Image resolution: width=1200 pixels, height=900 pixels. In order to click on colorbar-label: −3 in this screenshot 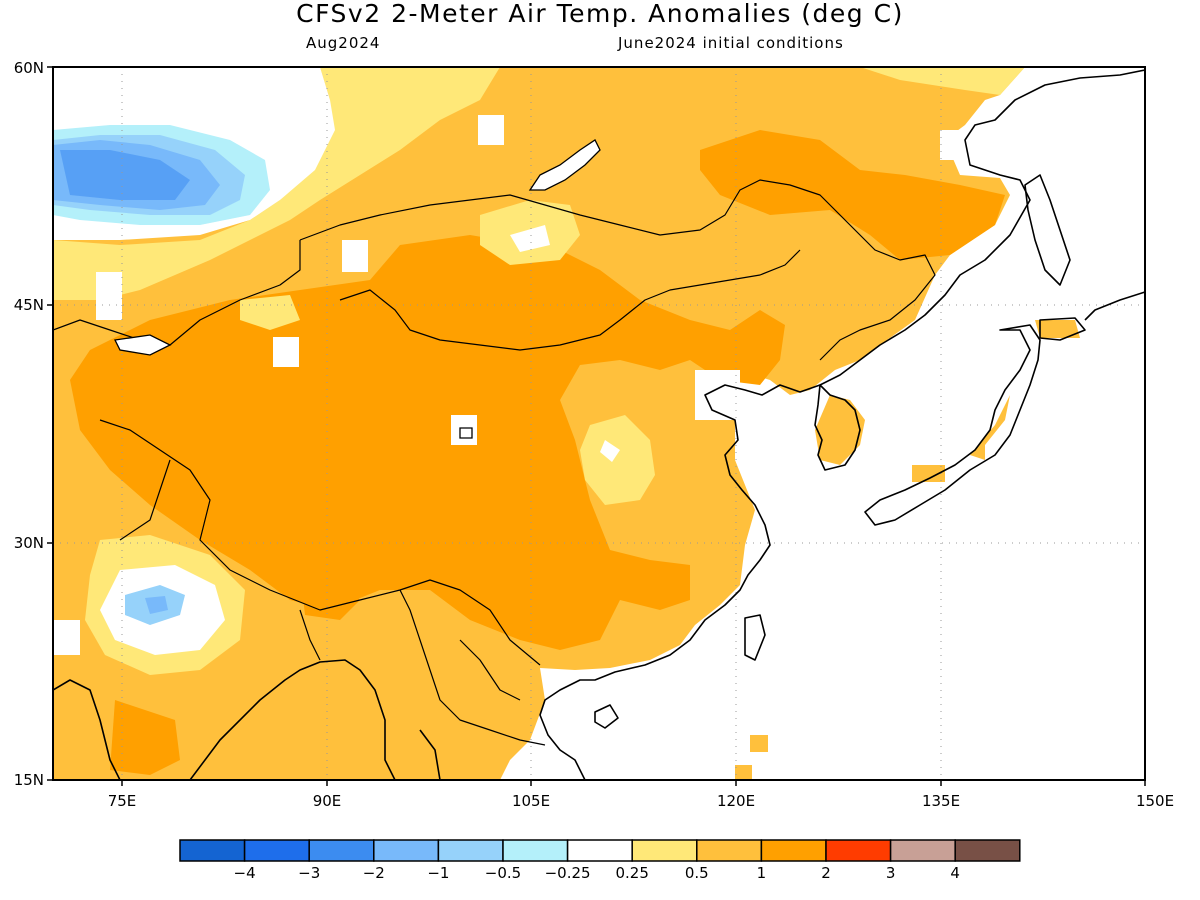, I will do `click(309, 873)`.